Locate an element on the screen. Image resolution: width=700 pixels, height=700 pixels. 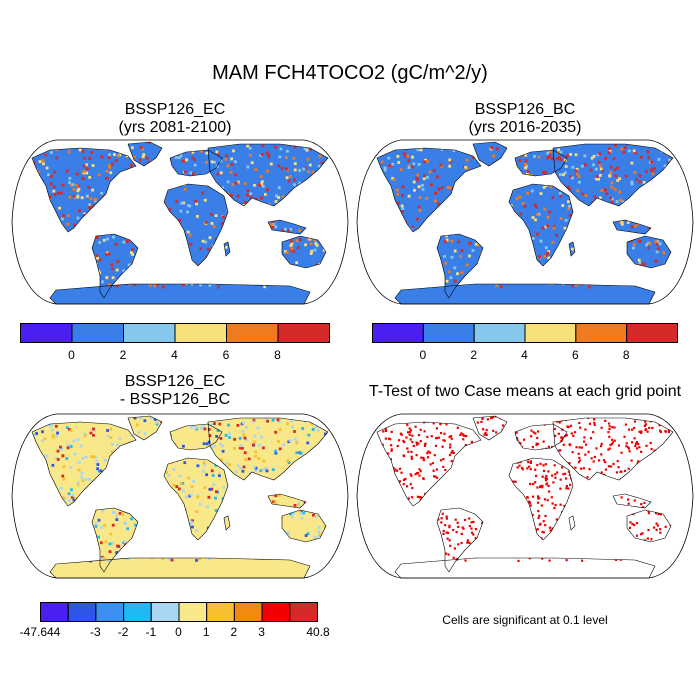
panel-1-map is located at coordinates (180, 222).